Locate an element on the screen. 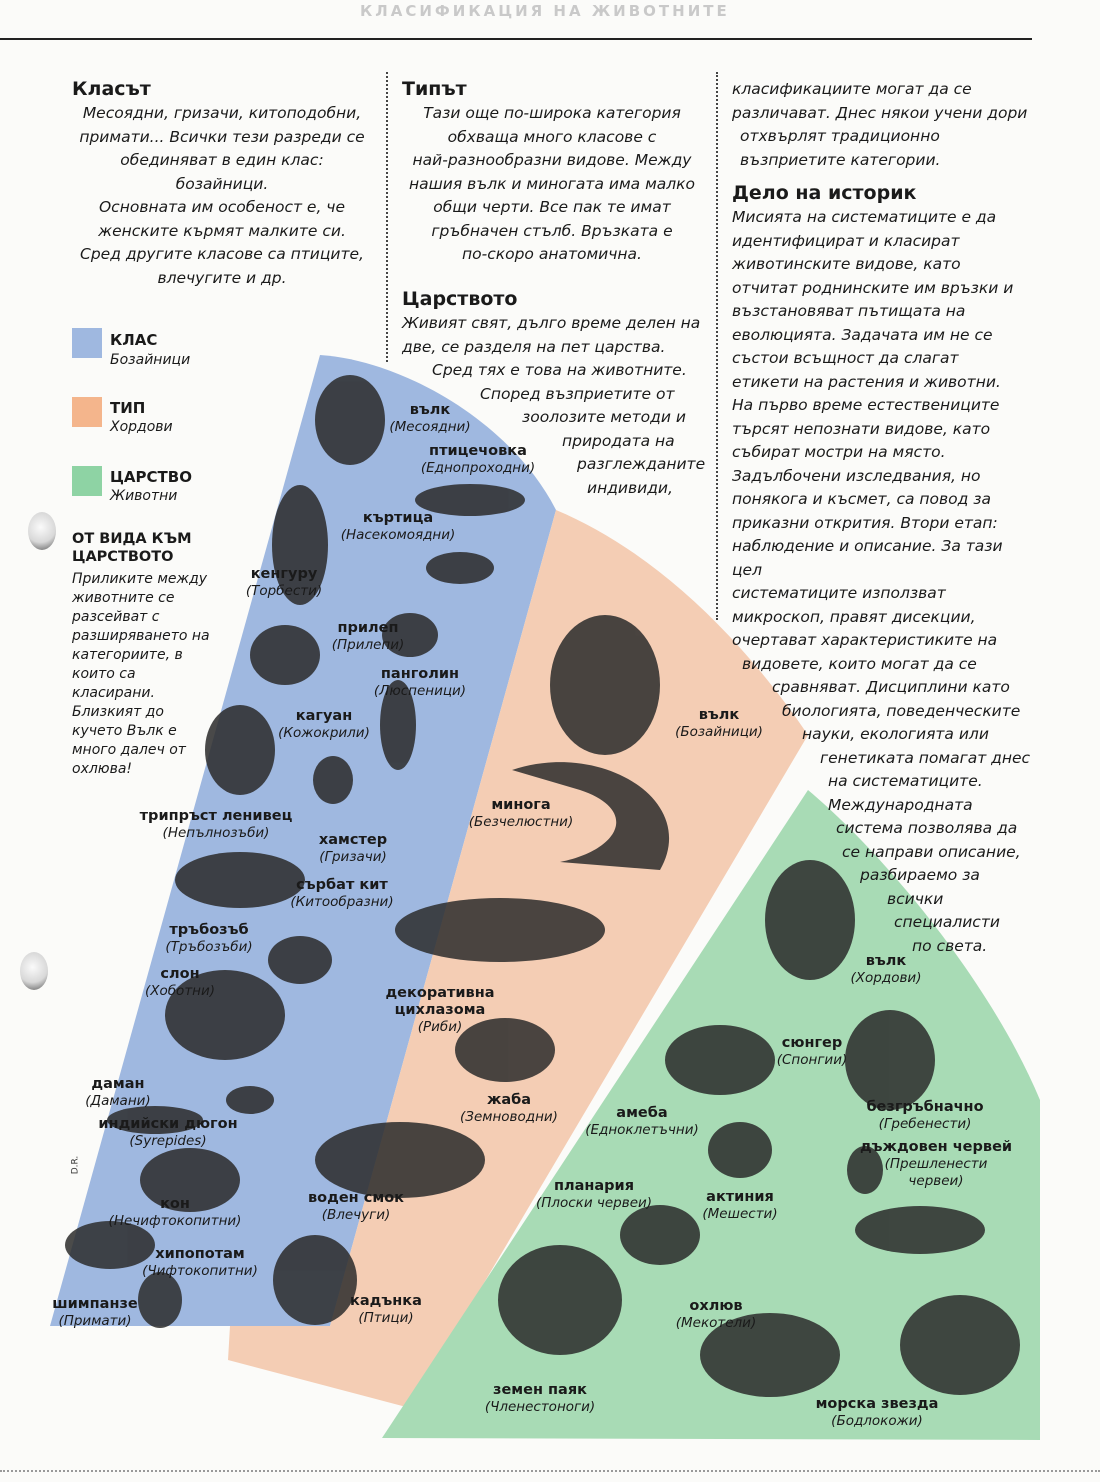 This screenshot has width=1100, height=1482. historian-intro-text-line: различават. Днес някои учени дори is located at coordinates (880, 112).